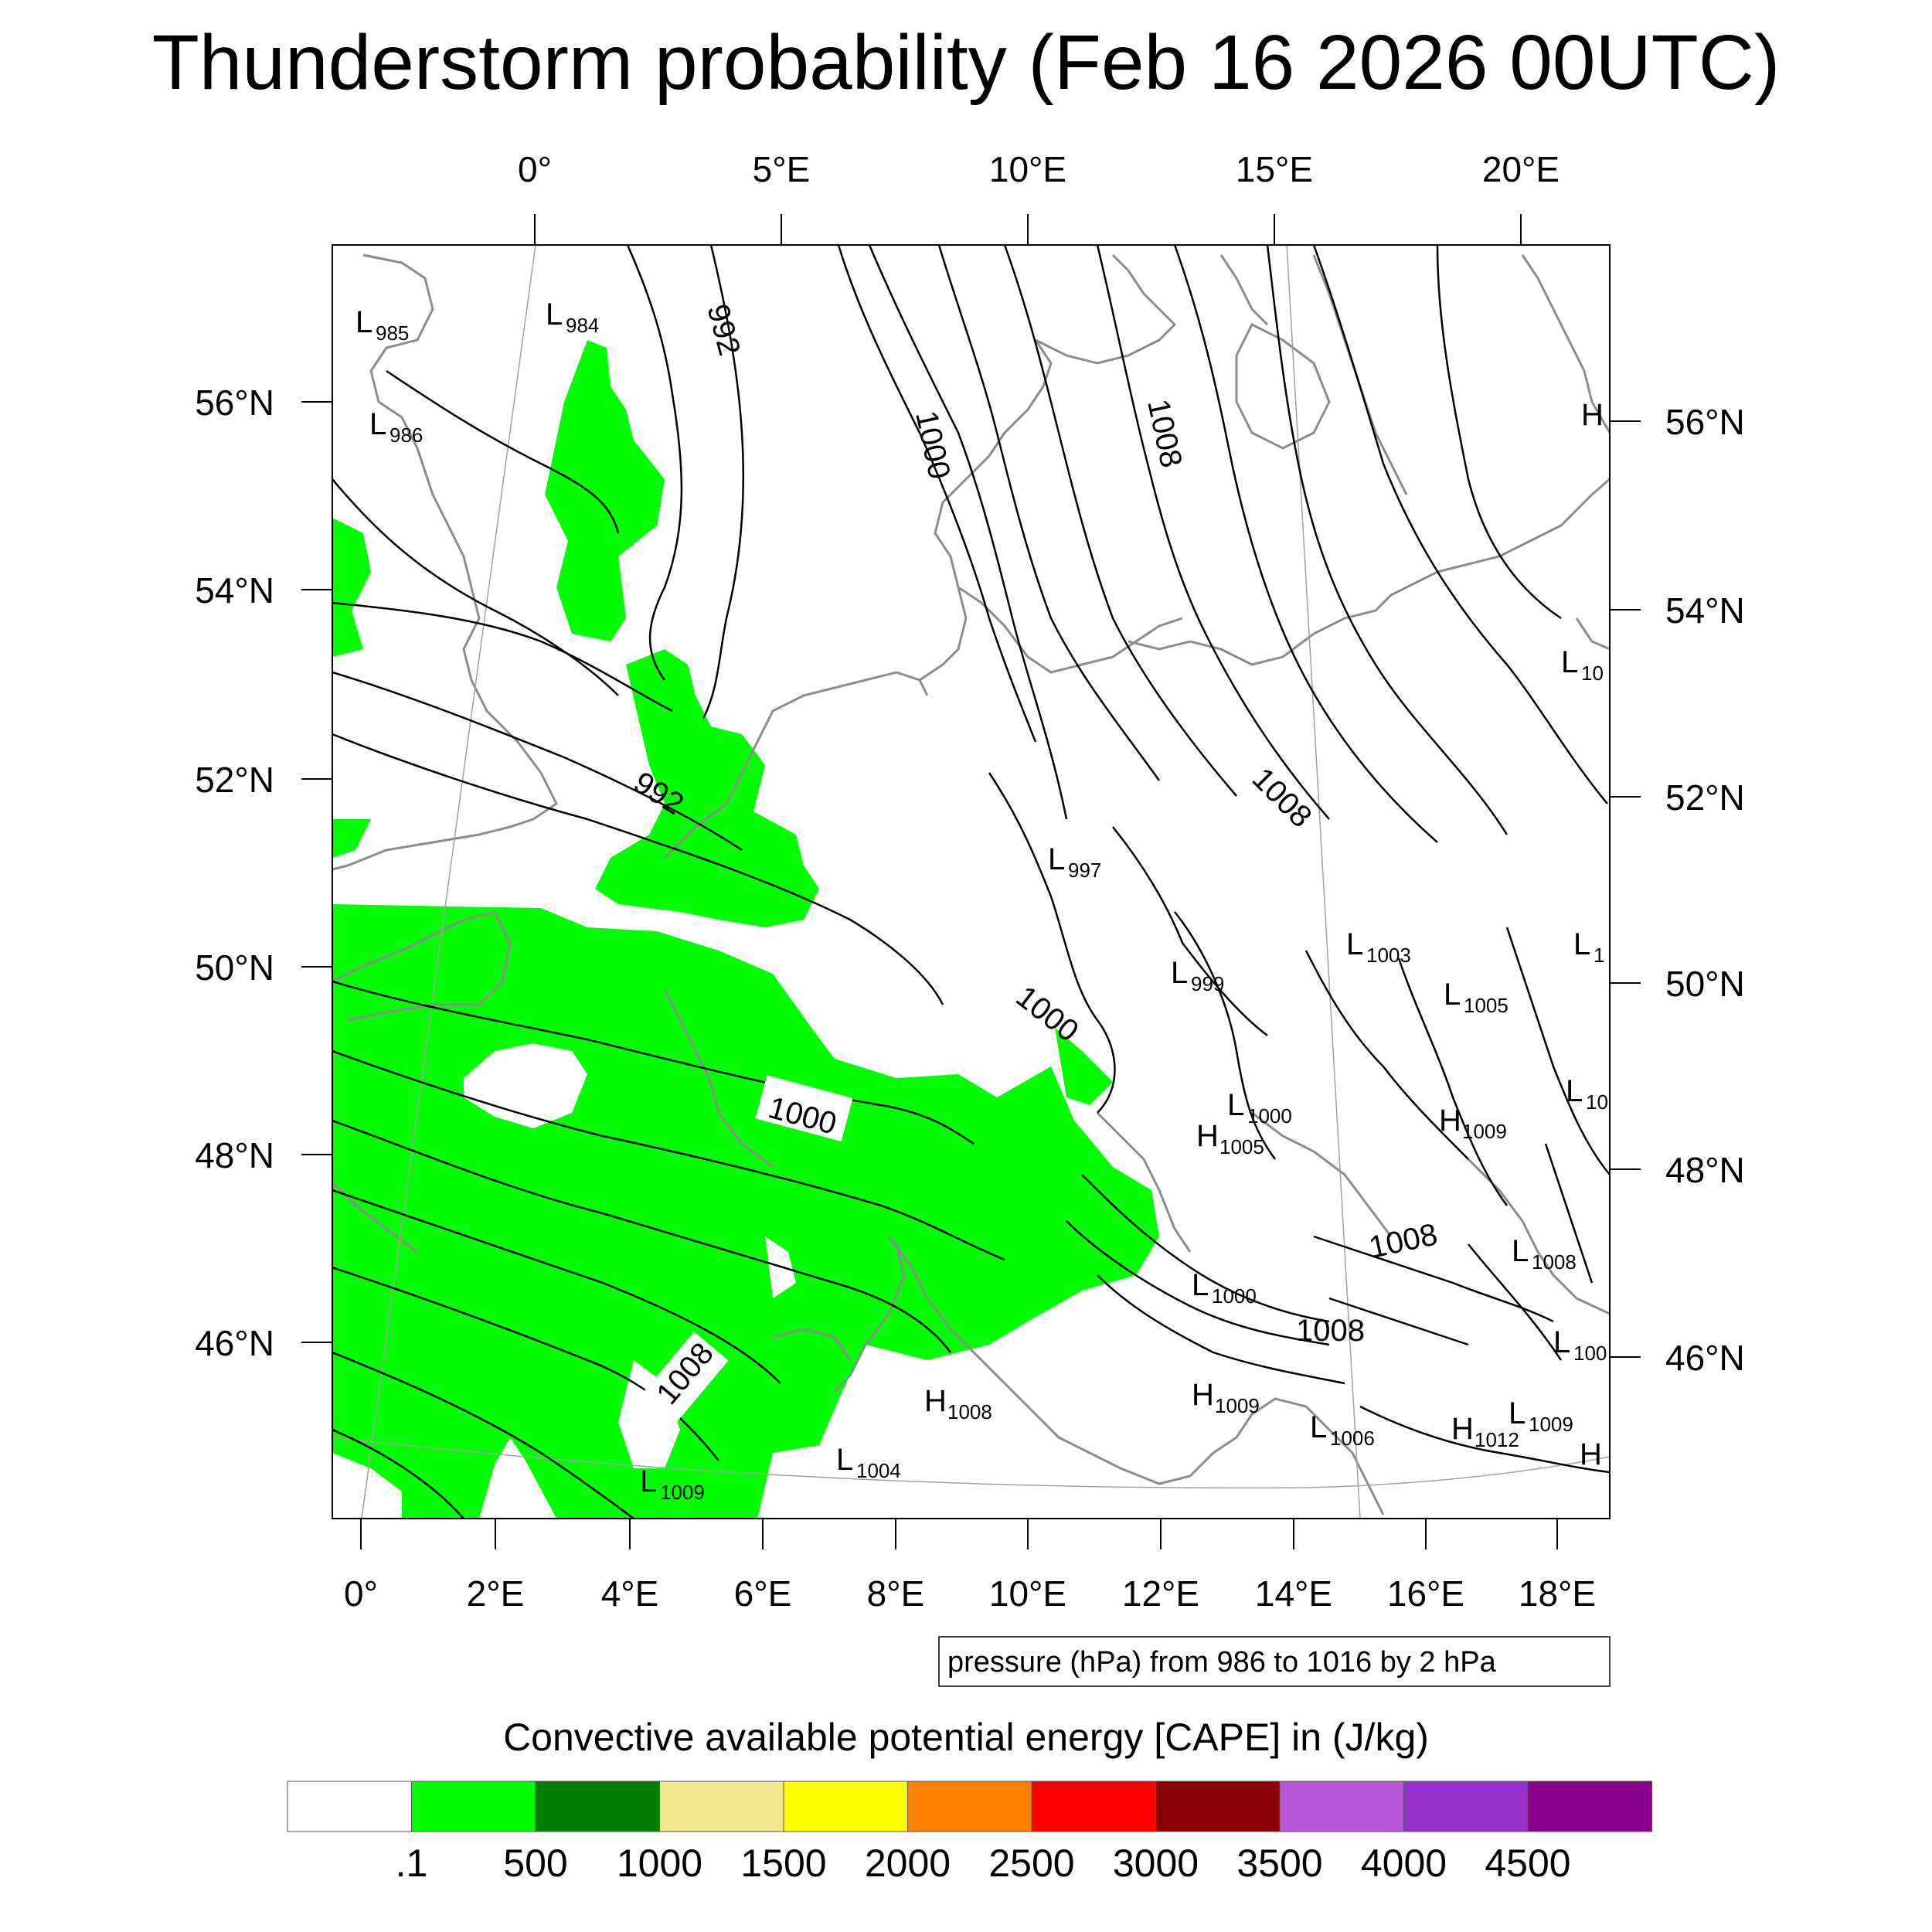 This screenshot has width=1932, height=1932. Describe the element at coordinates (496, 1594) in the screenshot. I see `bottom-lon-label: 2°E` at that location.